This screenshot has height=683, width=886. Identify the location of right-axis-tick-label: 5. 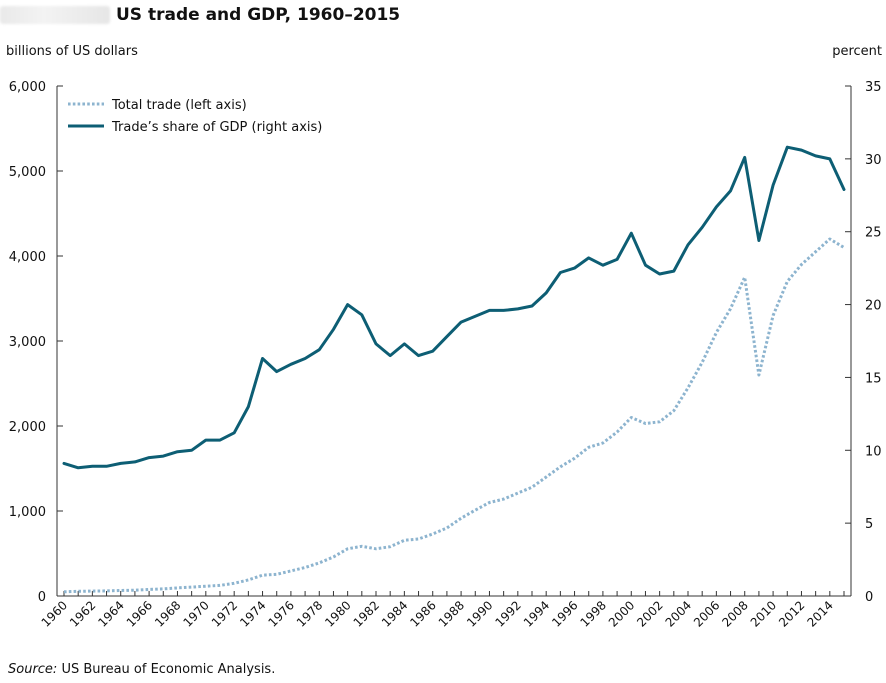
(869, 524).